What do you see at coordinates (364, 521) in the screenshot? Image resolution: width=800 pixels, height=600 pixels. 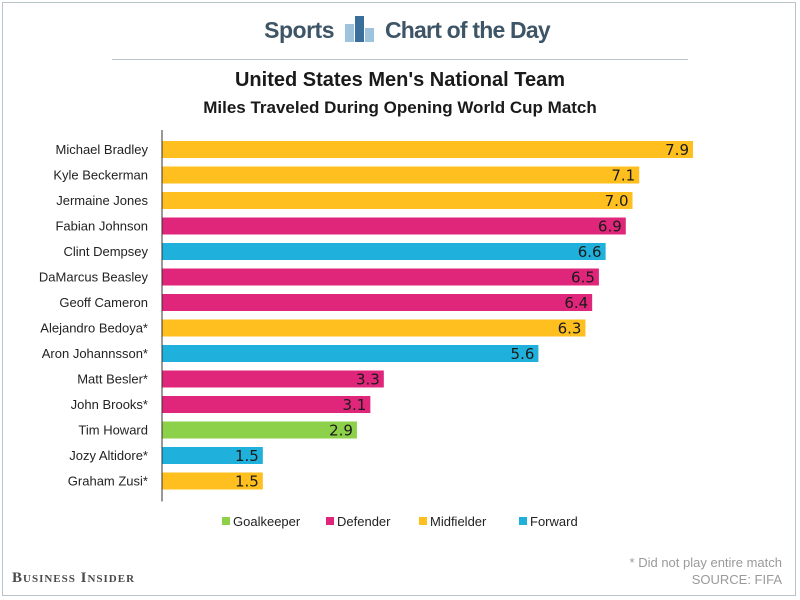 I see `legend-label: Defender` at bounding box center [364, 521].